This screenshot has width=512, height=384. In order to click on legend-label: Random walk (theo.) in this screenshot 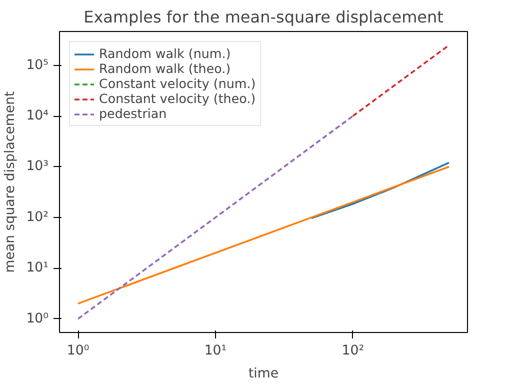, I will do `click(165, 68)`.